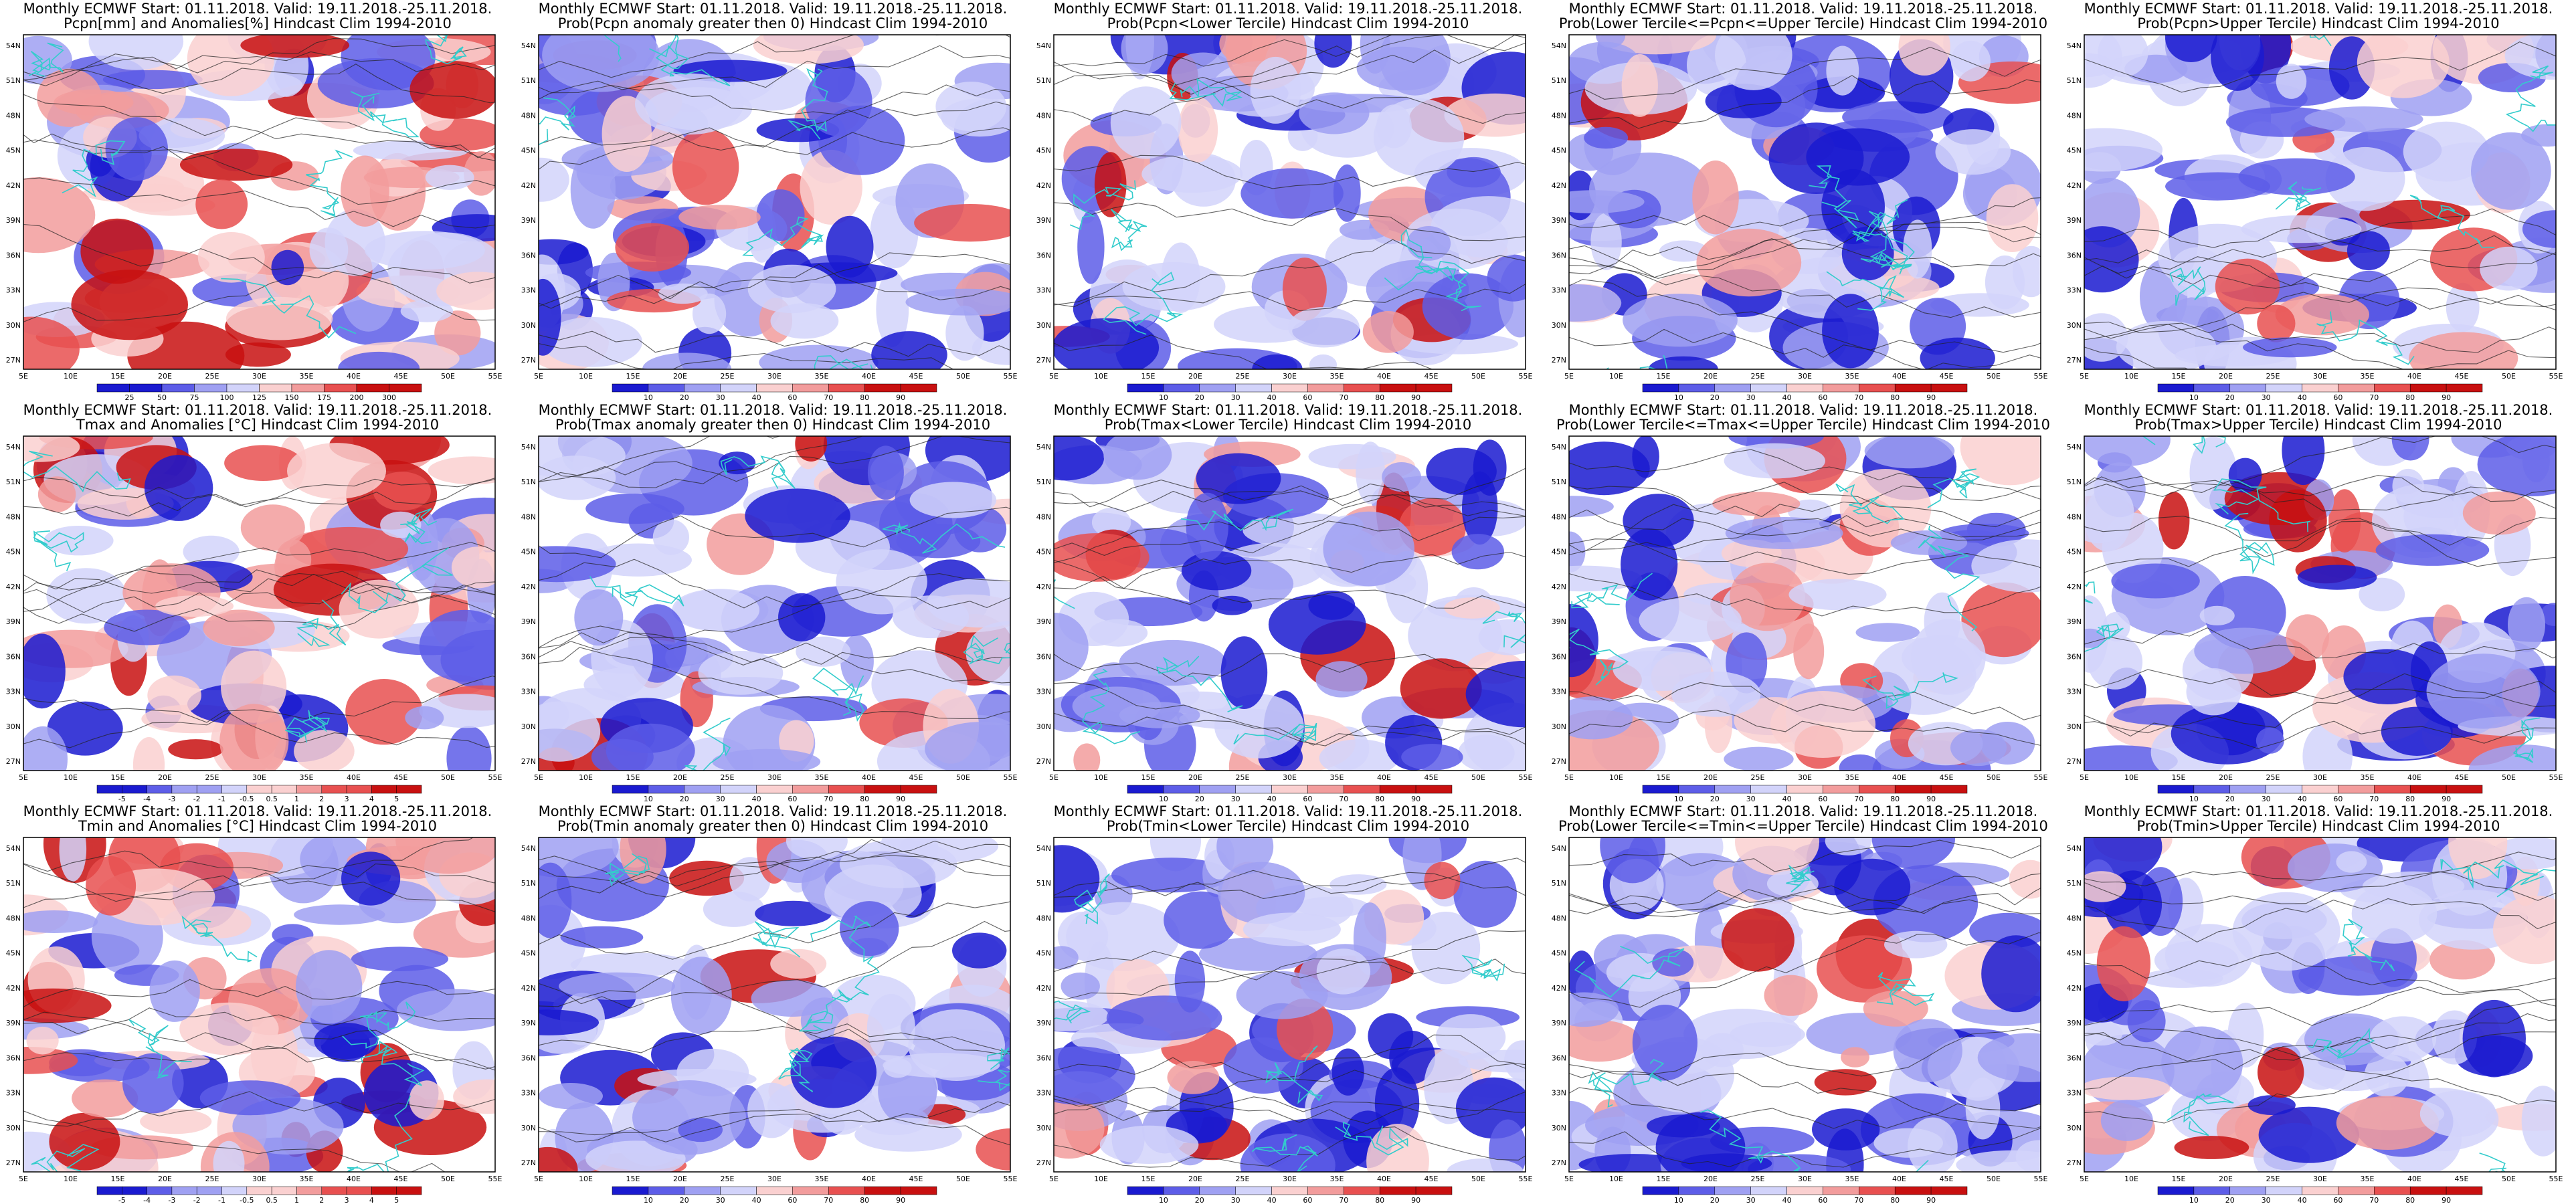 The height and width of the screenshot is (1204, 2576). What do you see at coordinates (1559, 185) in the screenshot?
I see `lat-tick-label: 42N` at bounding box center [1559, 185].